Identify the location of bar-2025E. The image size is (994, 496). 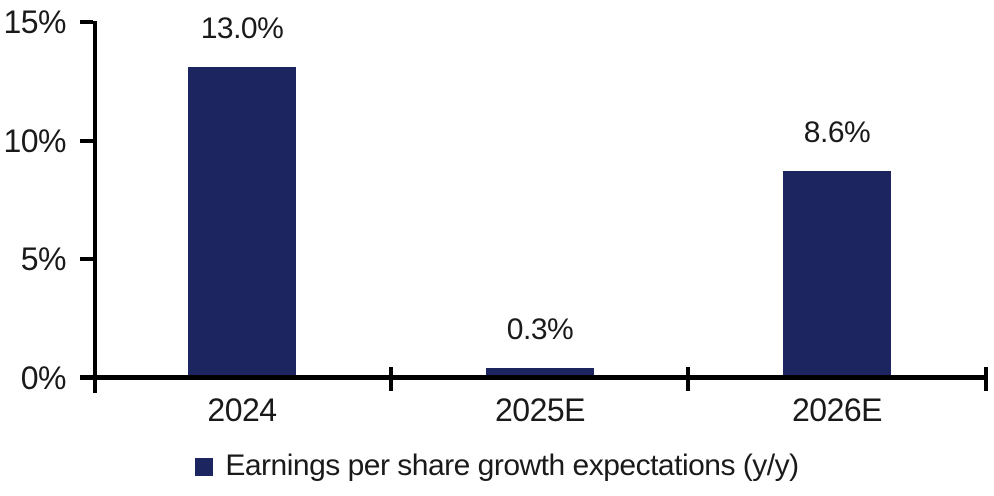
(540, 371).